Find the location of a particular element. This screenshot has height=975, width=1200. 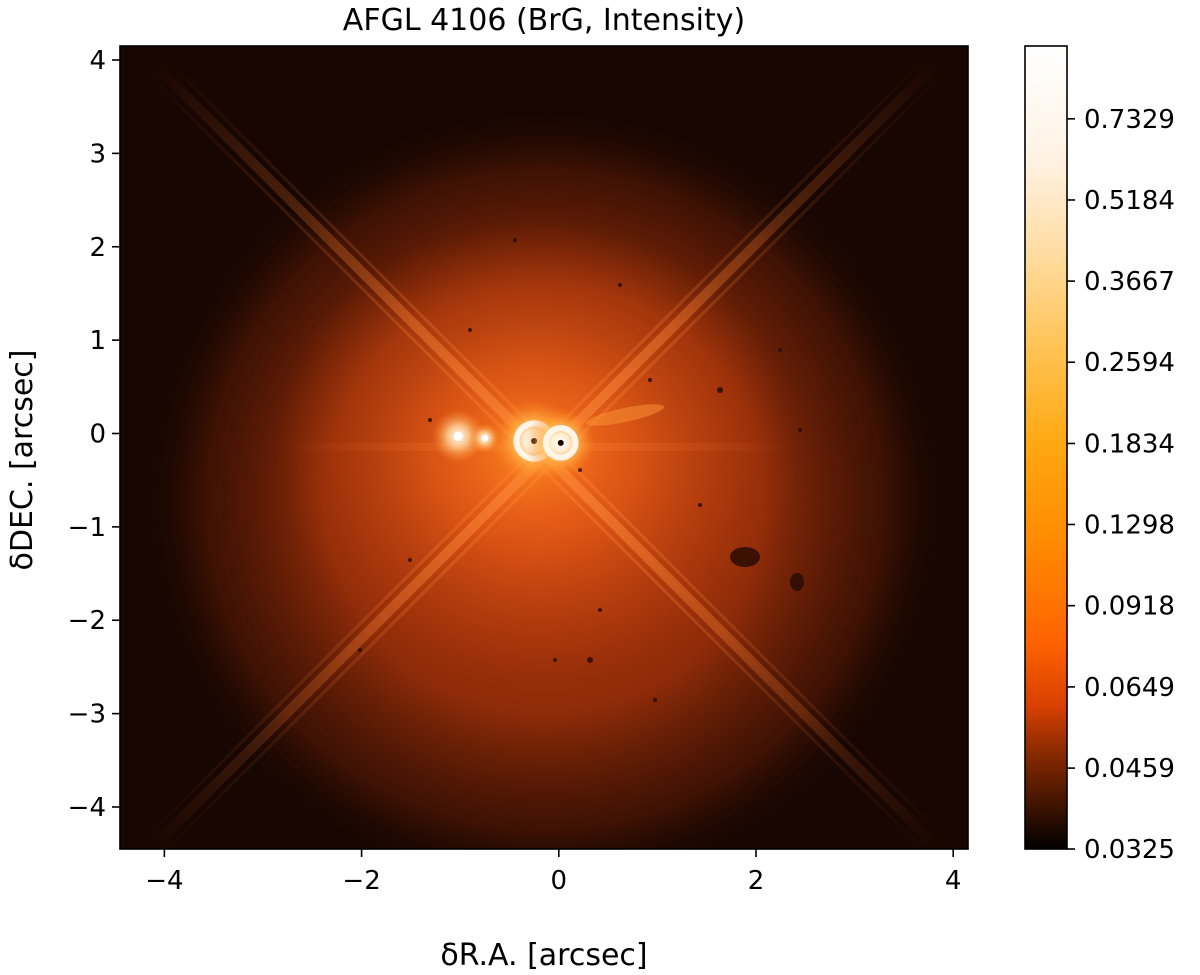

colorbar-tick-label: 0.0649 is located at coordinates (1129, 688).